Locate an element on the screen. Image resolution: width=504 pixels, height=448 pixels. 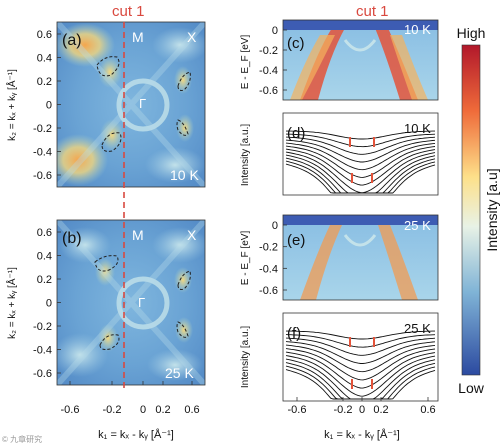
left-y-ticks-a: 0.6 0.4 0.2 0 -0.2 -0.4 -0.6 is located at coordinates (47, 105).